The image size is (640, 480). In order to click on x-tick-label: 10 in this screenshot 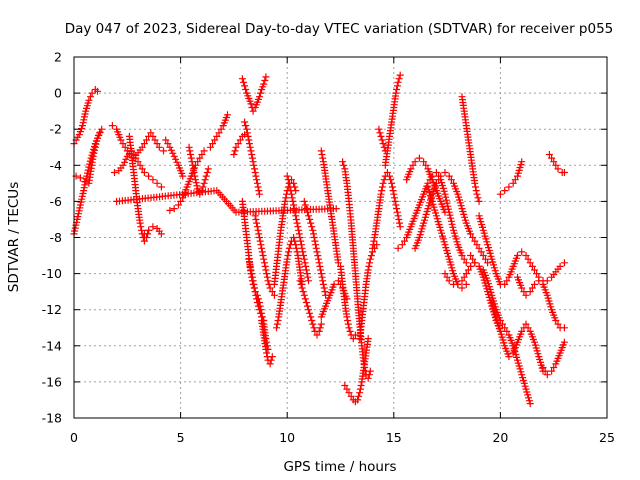, I will do `click(287, 437)`.